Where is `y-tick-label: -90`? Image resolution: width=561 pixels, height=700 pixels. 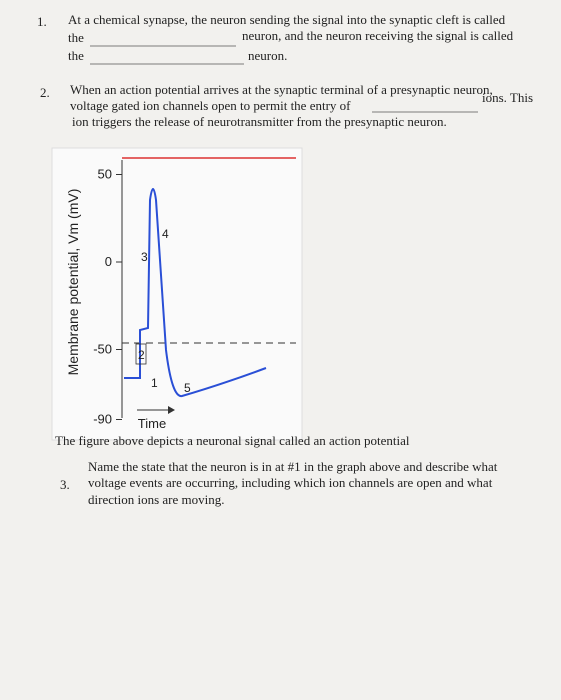 y-tick-label: -90 is located at coordinates (102, 419).